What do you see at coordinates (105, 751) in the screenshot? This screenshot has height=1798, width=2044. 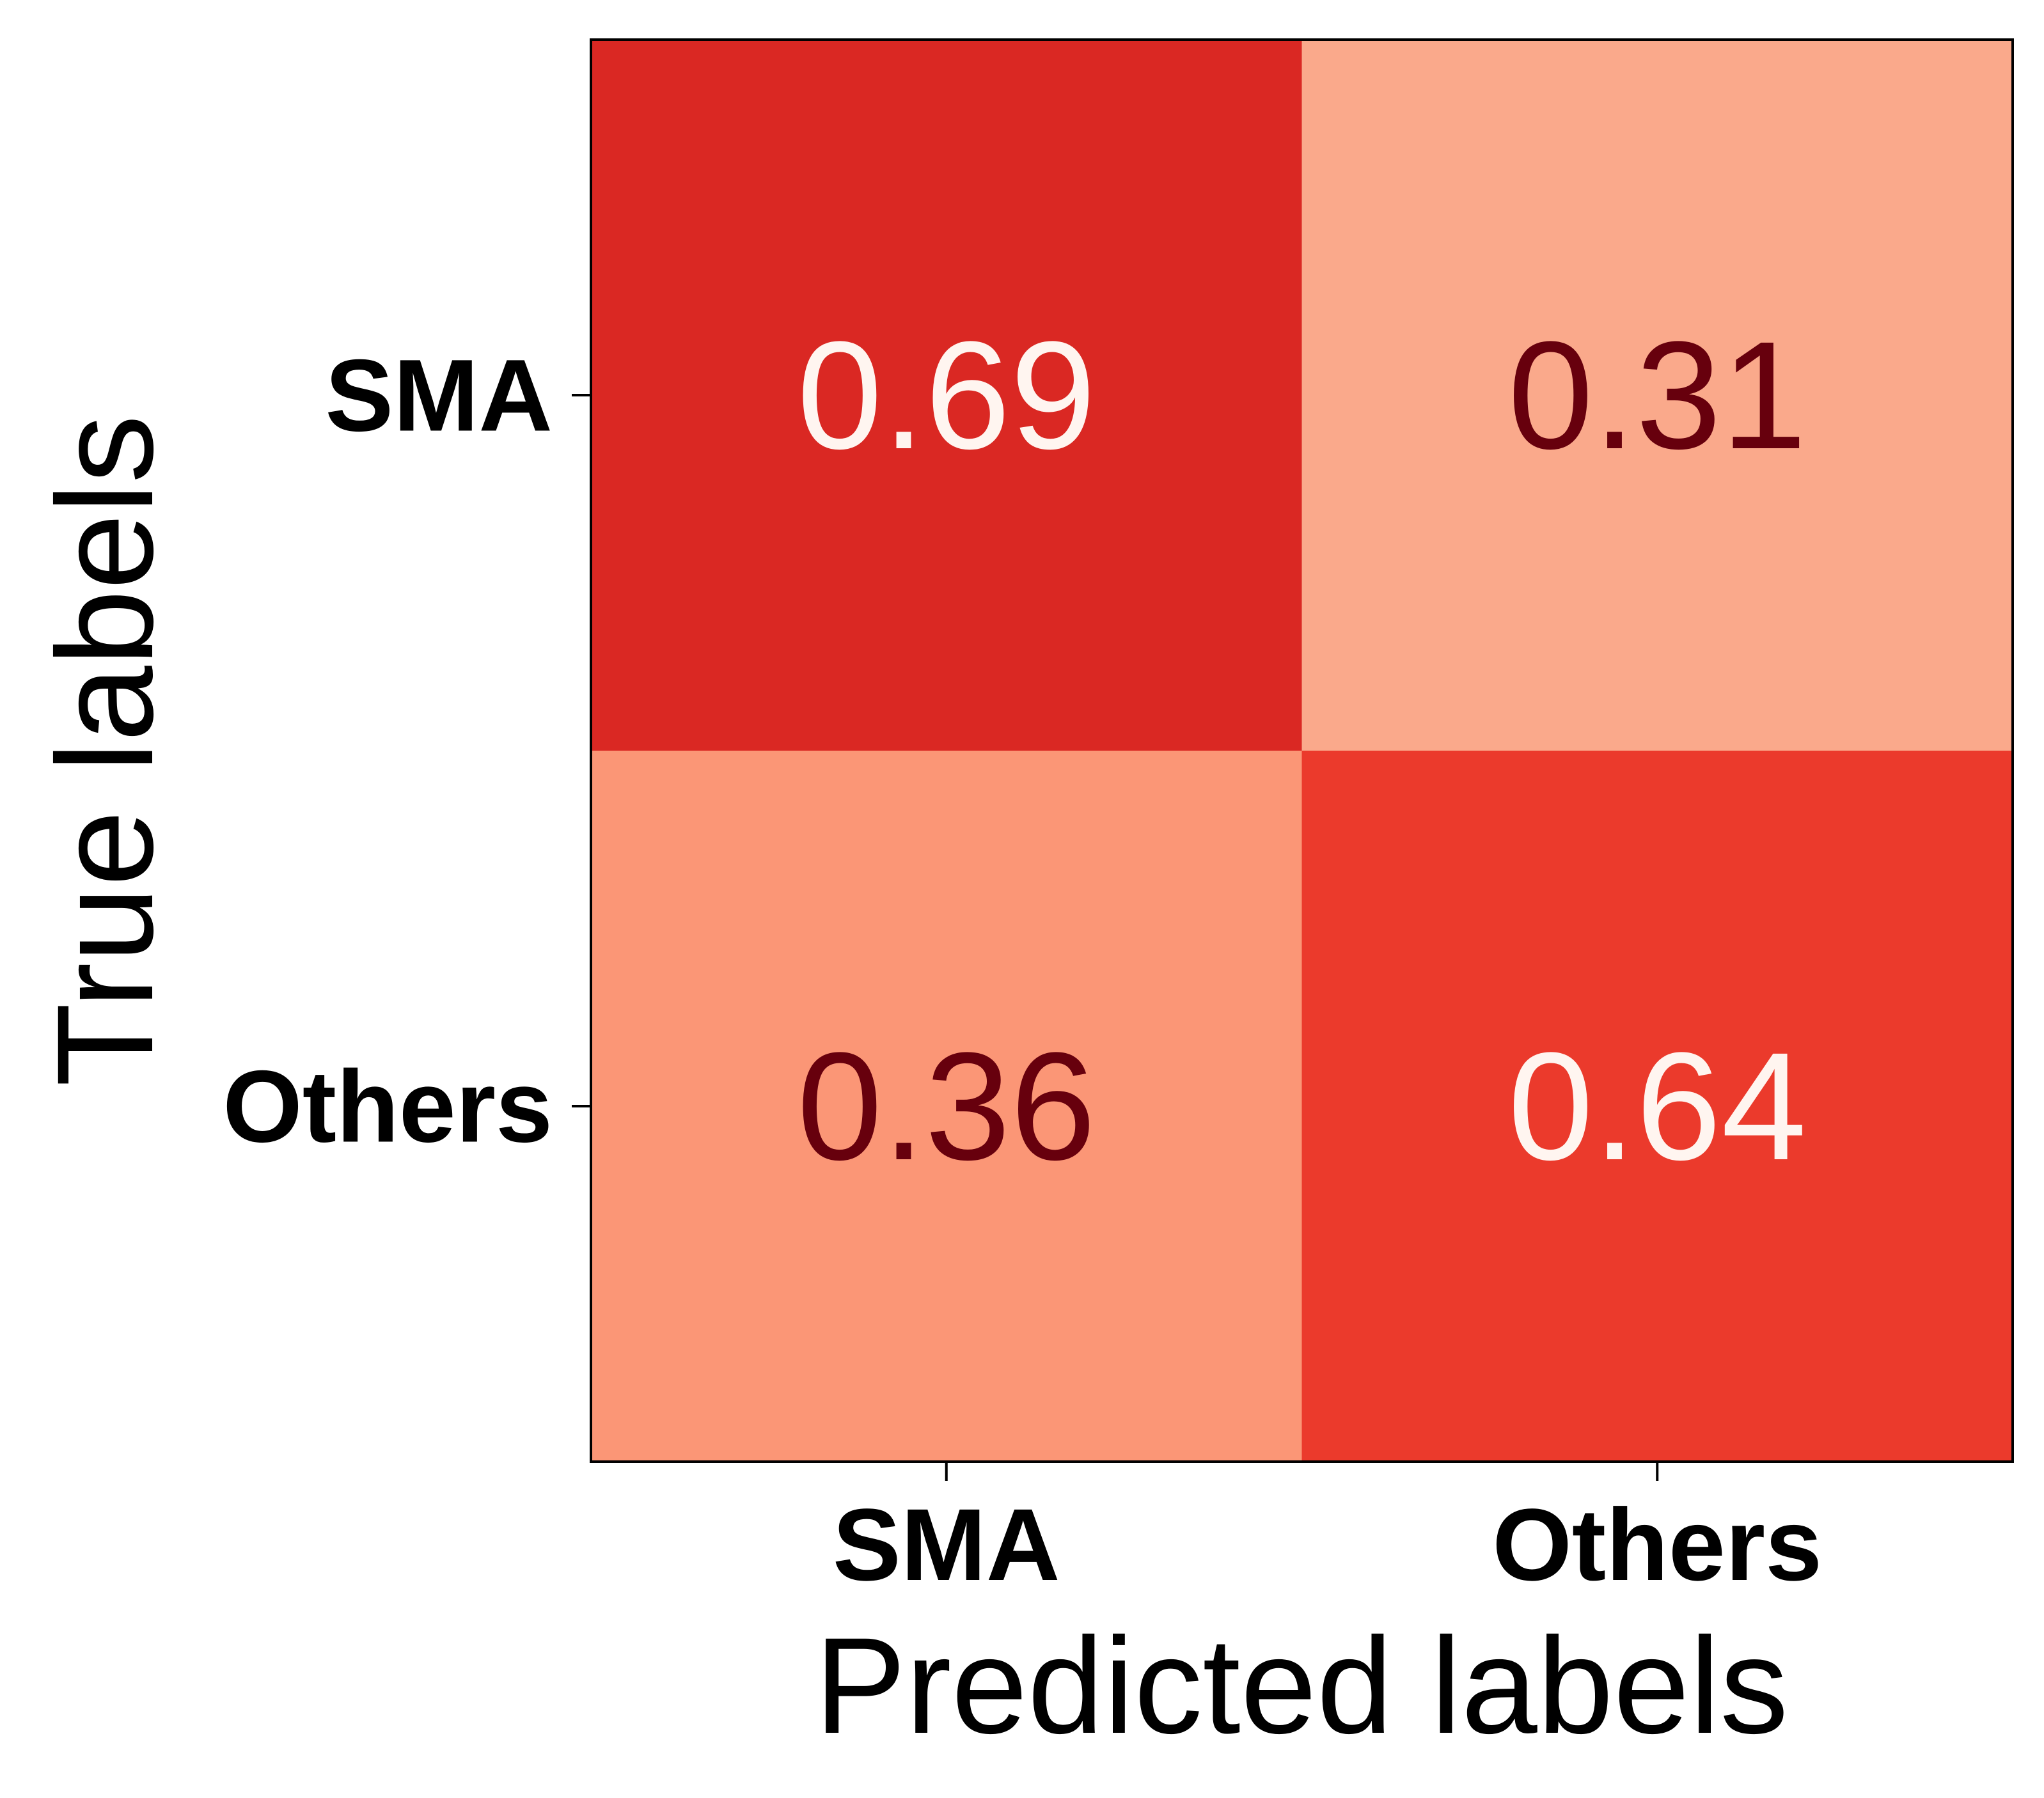 I see `y-axis-label: True labels` at bounding box center [105, 751].